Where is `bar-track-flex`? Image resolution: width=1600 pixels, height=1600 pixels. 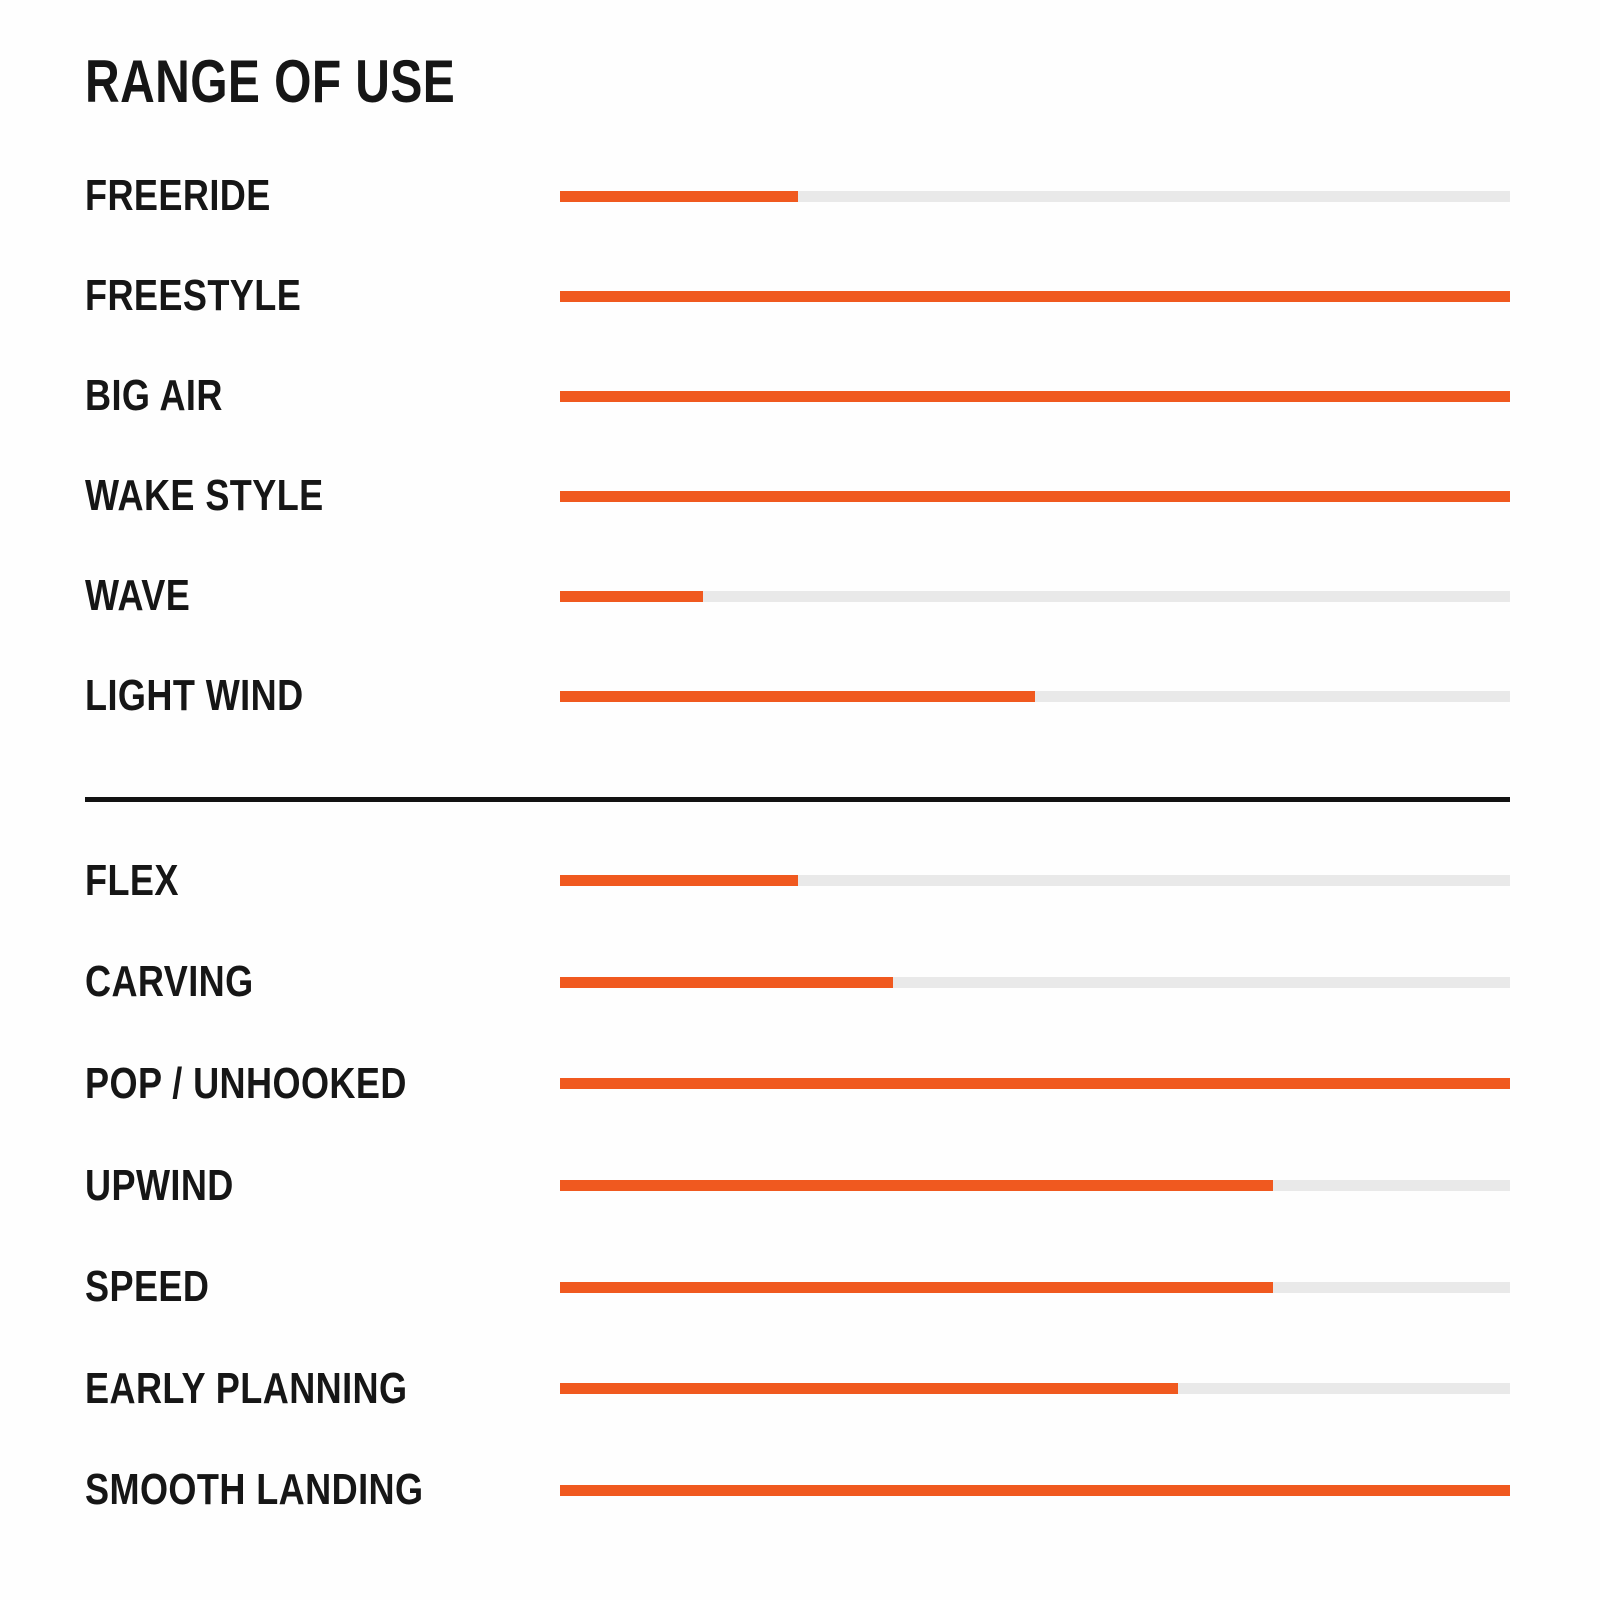 bar-track-flex is located at coordinates (1035, 881).